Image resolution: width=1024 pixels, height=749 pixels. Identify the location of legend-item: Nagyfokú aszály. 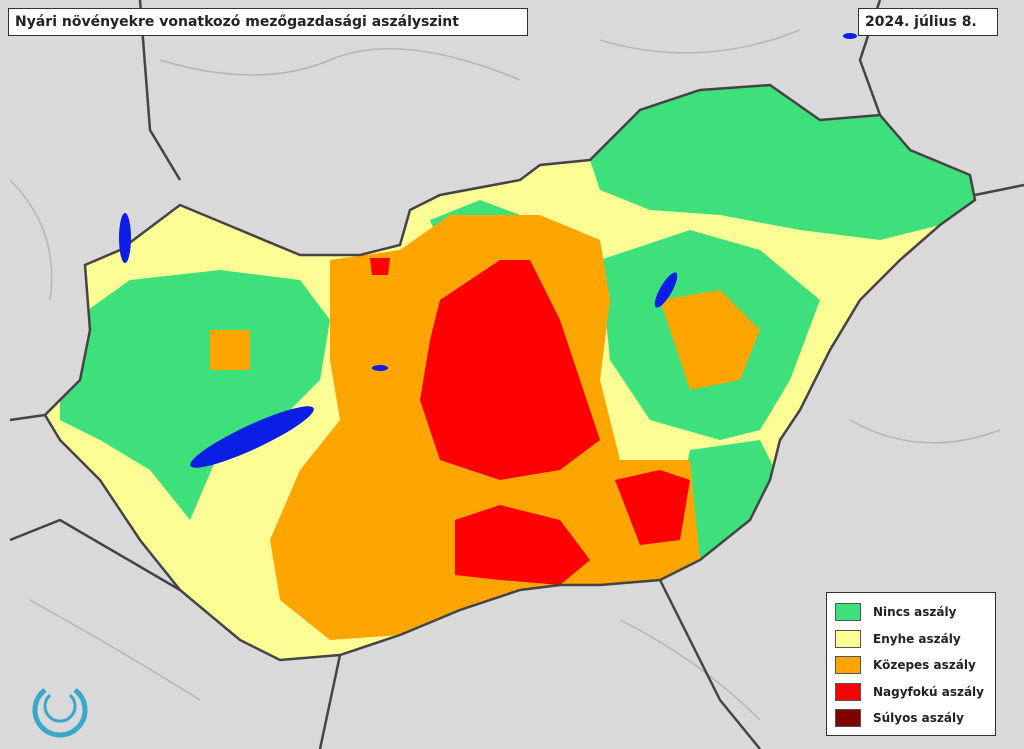
(911, 692).